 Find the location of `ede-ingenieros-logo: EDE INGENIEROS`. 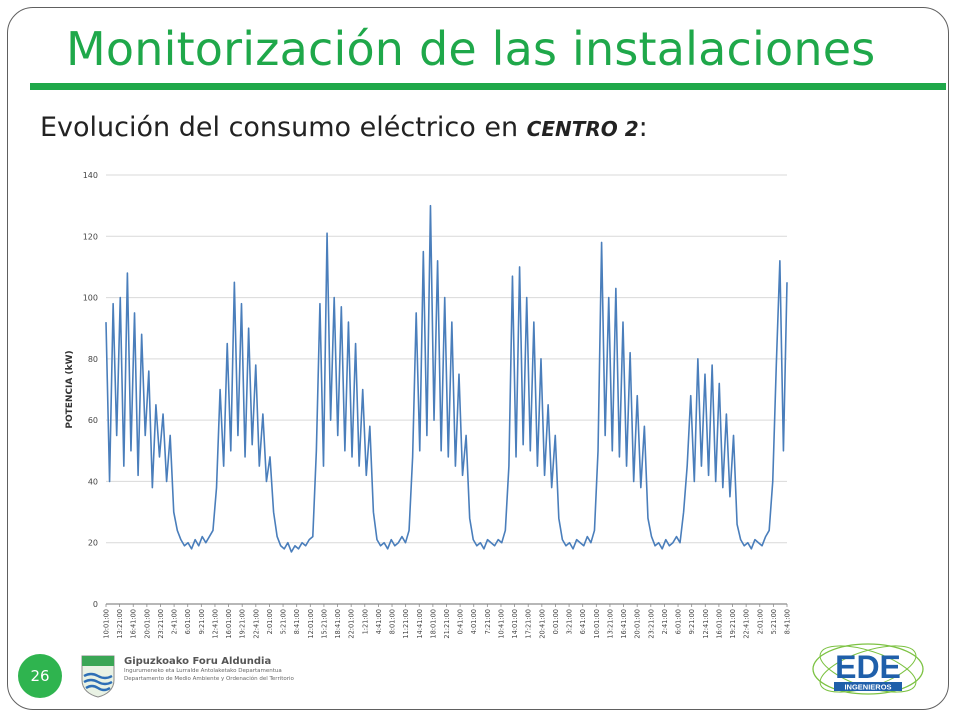

ede-ingenieros-logo: EDE INGENIEROS is located at coordinates (868, 669).